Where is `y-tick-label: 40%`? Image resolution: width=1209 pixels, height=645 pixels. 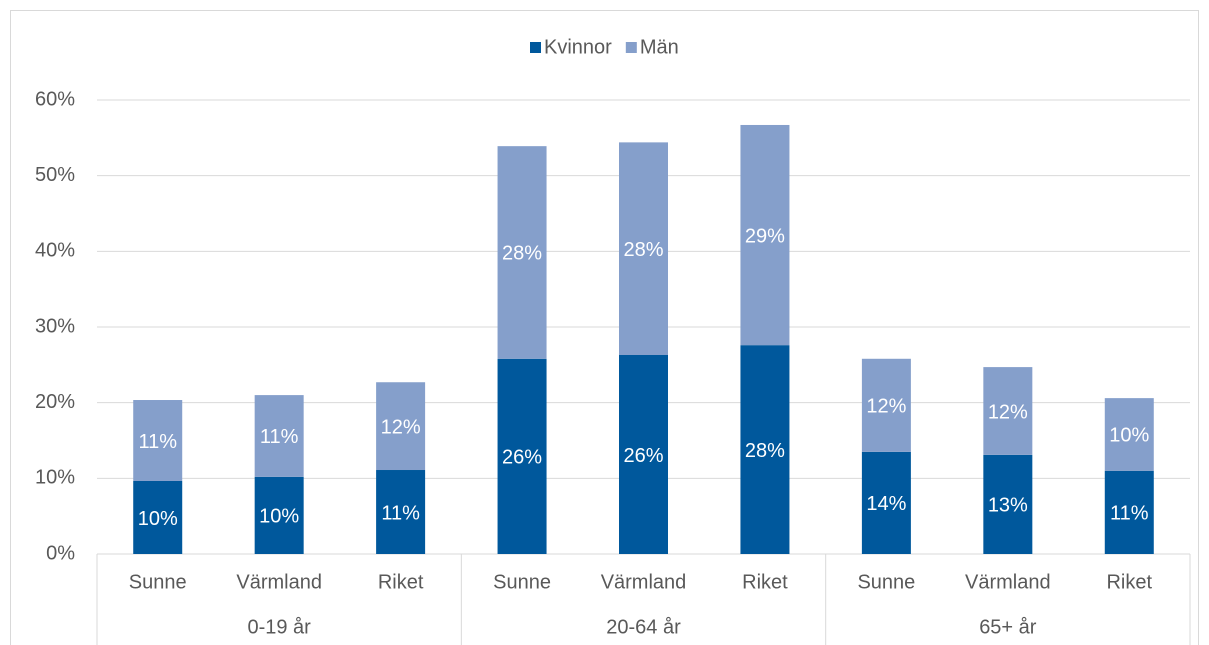 y-tick-label: 40% is located at coordinates (55, 251).